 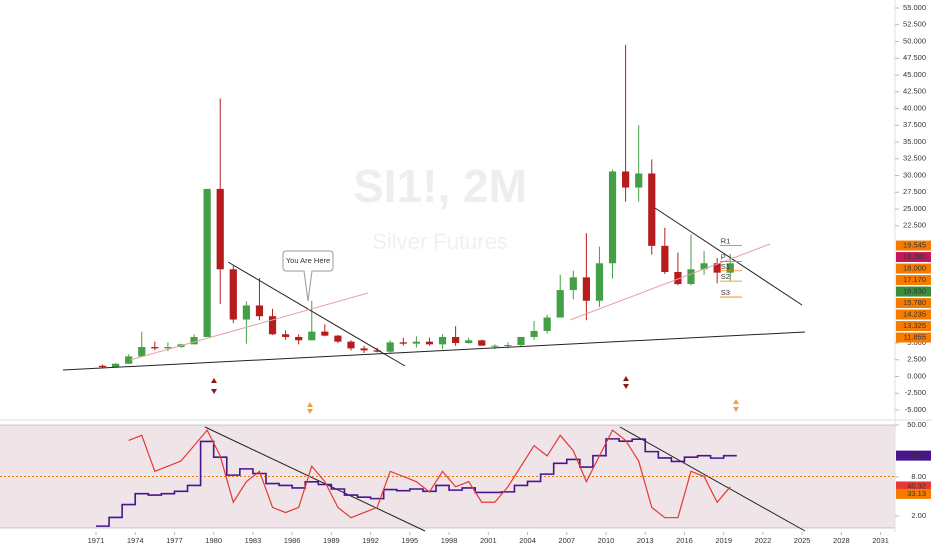 I want to click on pivot-label: S1, so click(x=725, y=266).